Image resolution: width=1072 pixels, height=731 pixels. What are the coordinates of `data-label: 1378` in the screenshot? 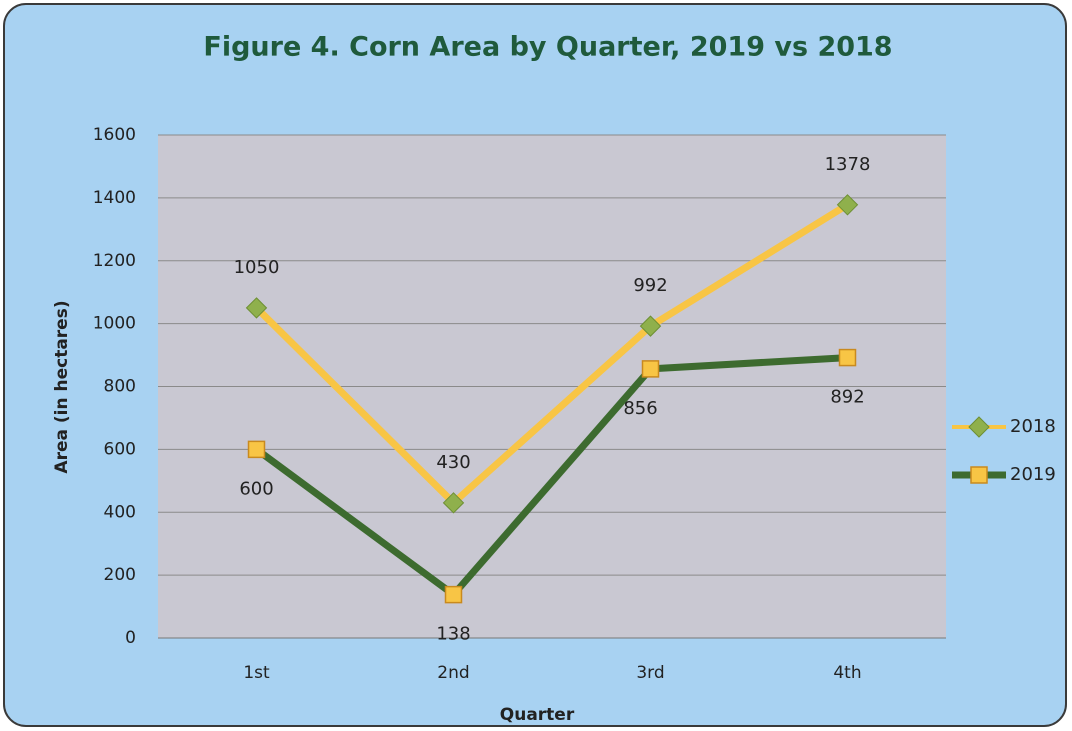 It's located at (848, 164).